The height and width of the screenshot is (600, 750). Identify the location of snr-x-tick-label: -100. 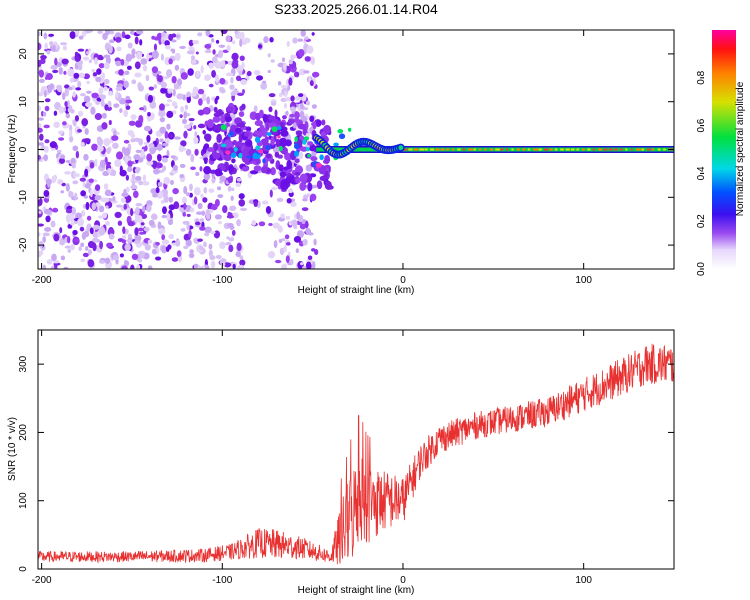
(222, 580).